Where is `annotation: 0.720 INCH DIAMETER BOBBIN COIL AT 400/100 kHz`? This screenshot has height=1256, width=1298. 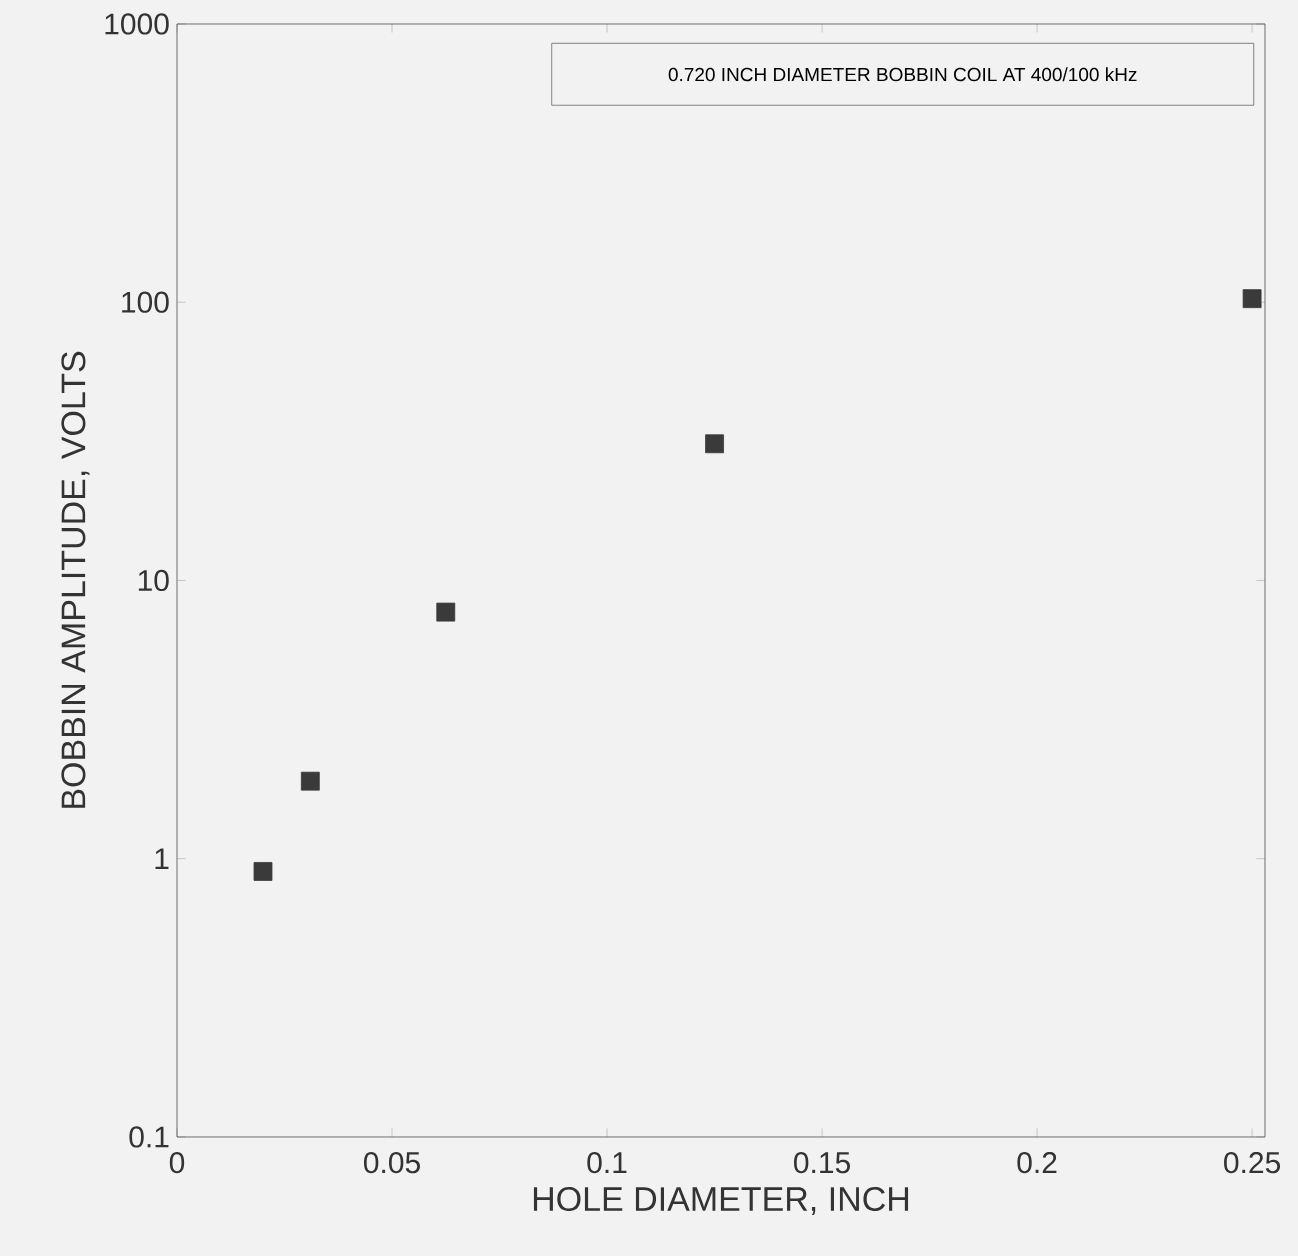 annotation: 0.720 INCH DIAMETER BOBBIN COIL AT 400/100 kHz is located at coordinates (902, 74).